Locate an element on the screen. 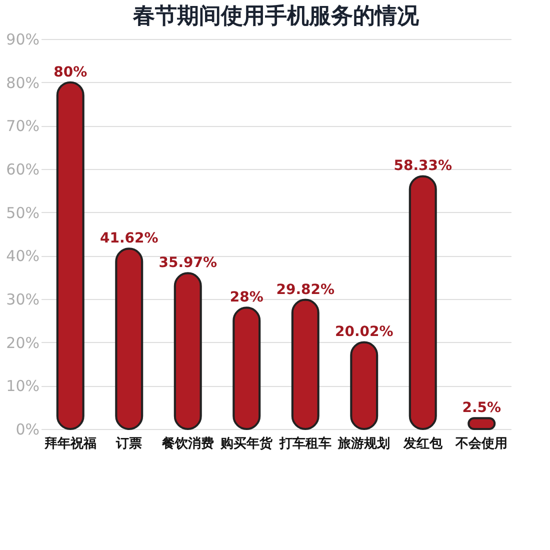 The height and width of the screenshot is (550, 550). x-tick-label: 餐饮消费 is located at coordinates (187, 444).